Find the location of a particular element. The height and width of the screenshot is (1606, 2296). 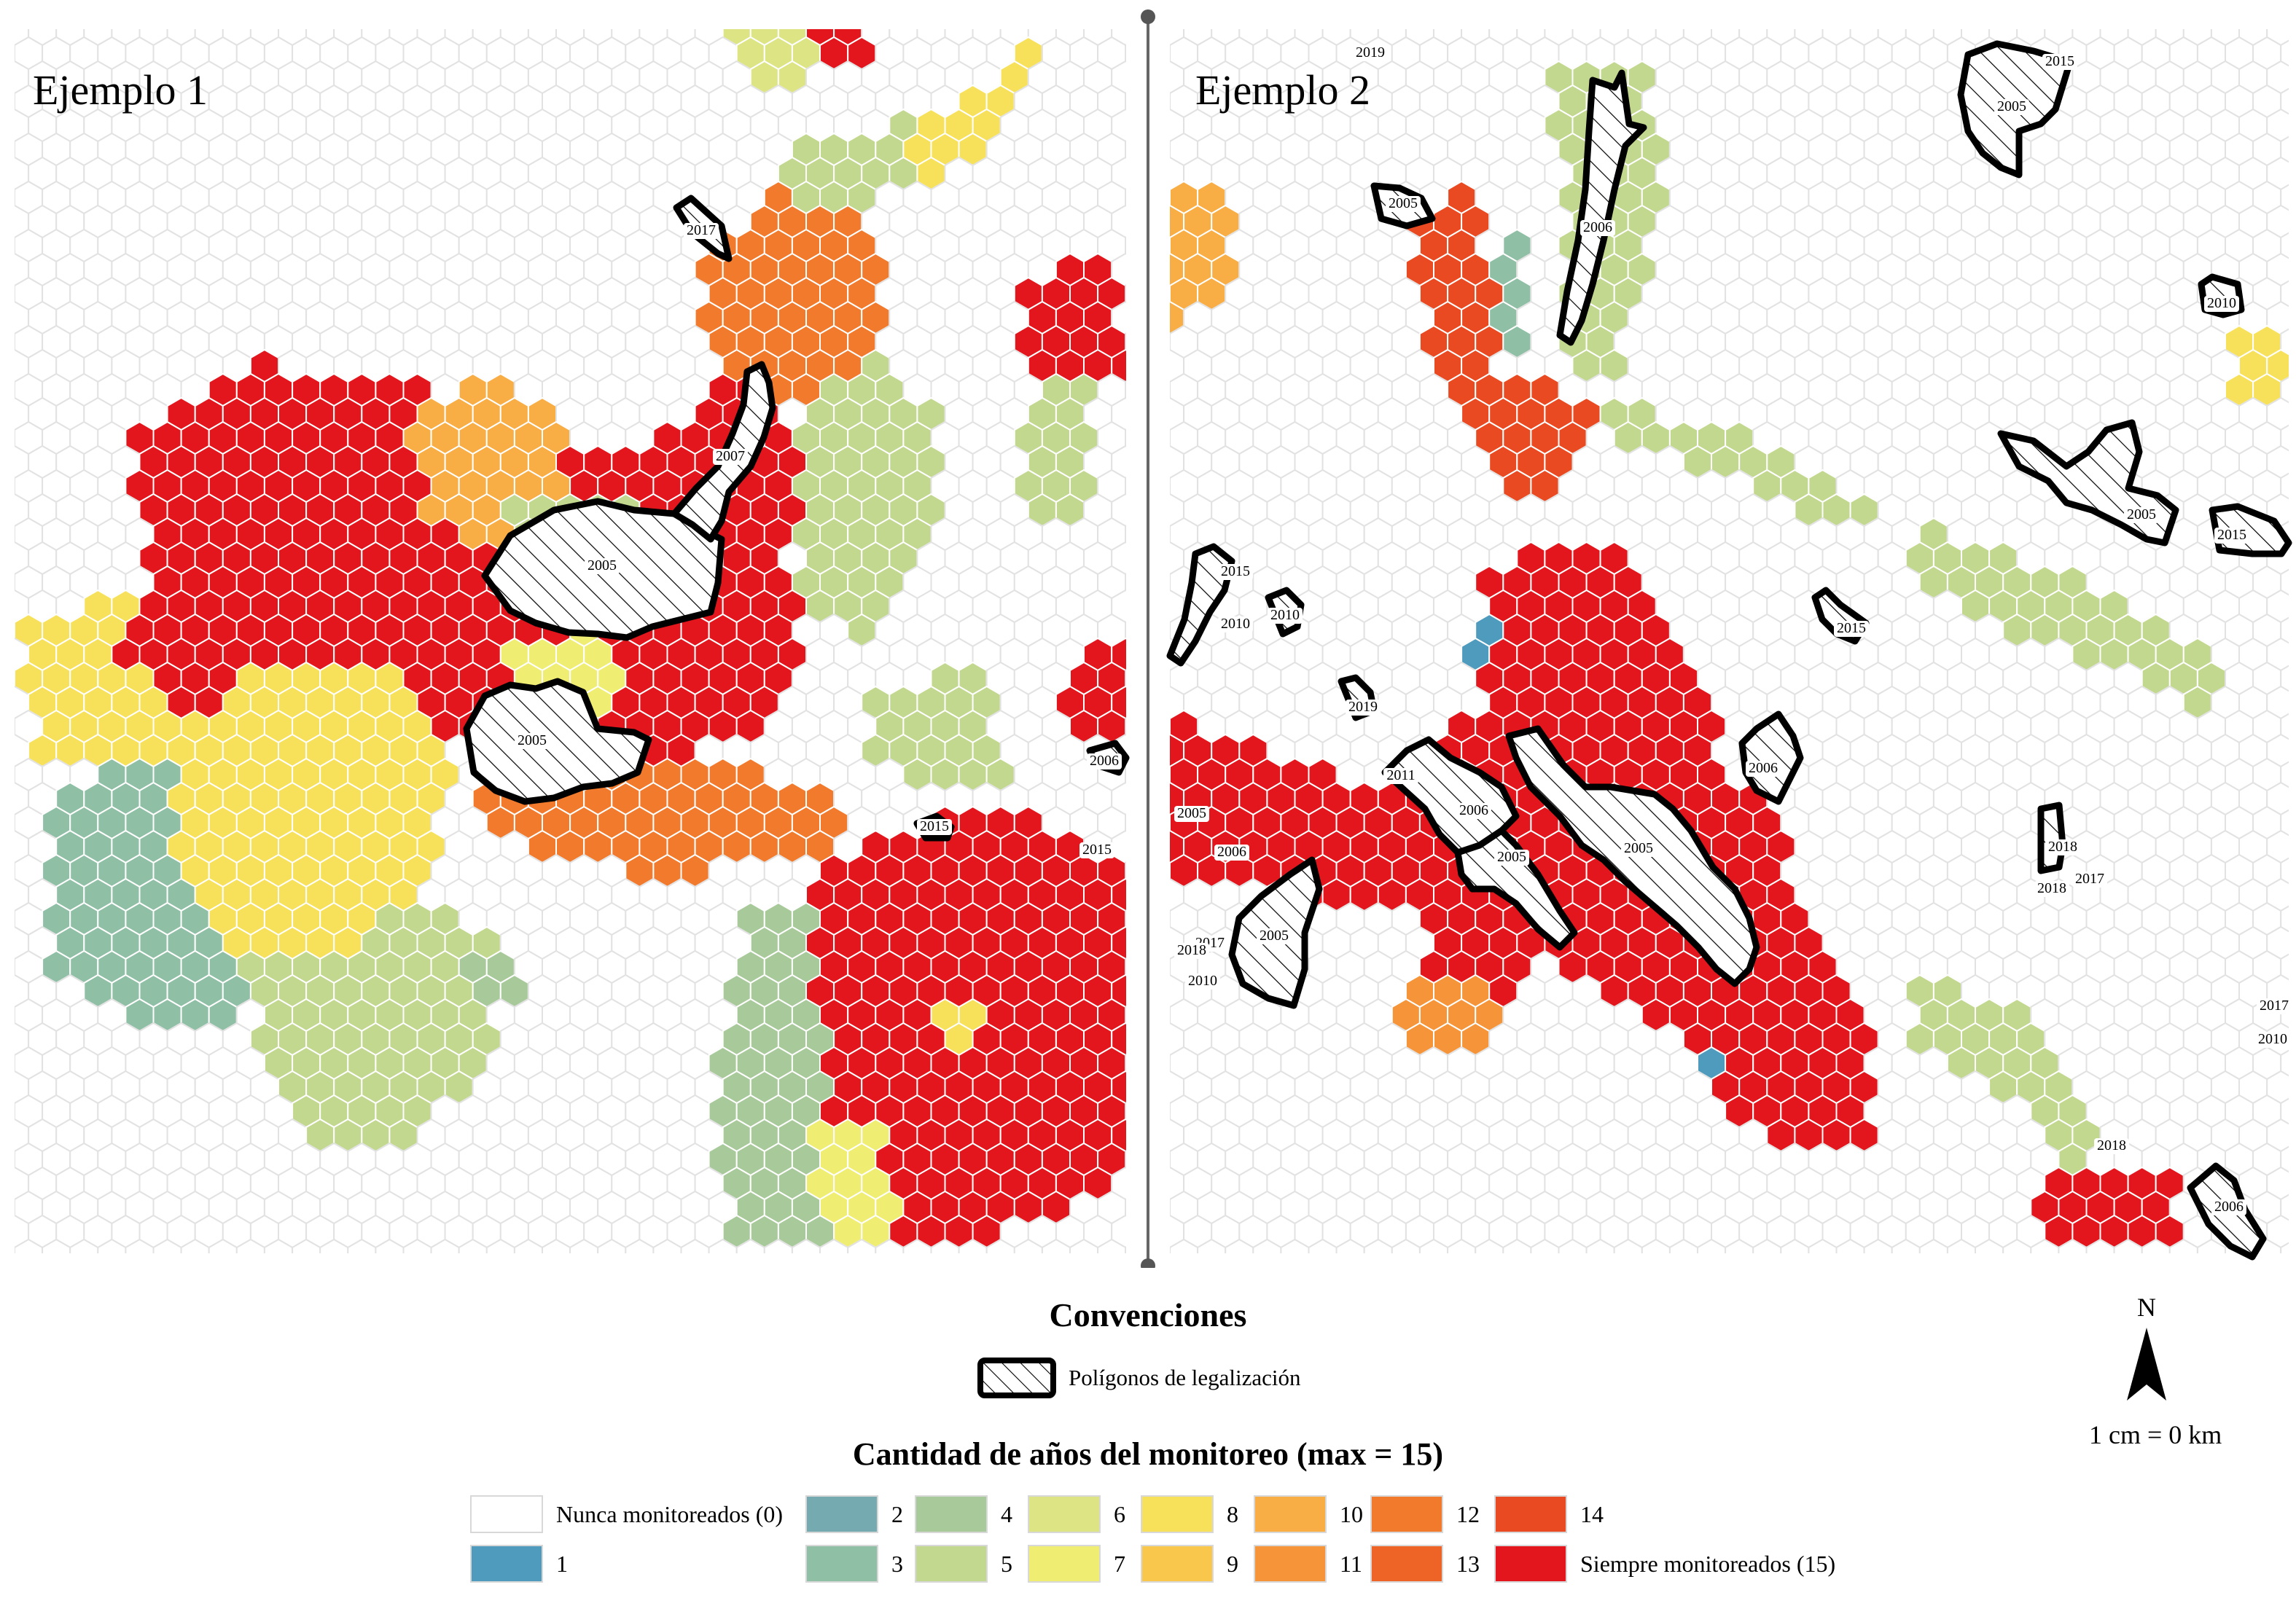

scale-text: 1 cm = 0 km is located at coordinates (2155, 1434).